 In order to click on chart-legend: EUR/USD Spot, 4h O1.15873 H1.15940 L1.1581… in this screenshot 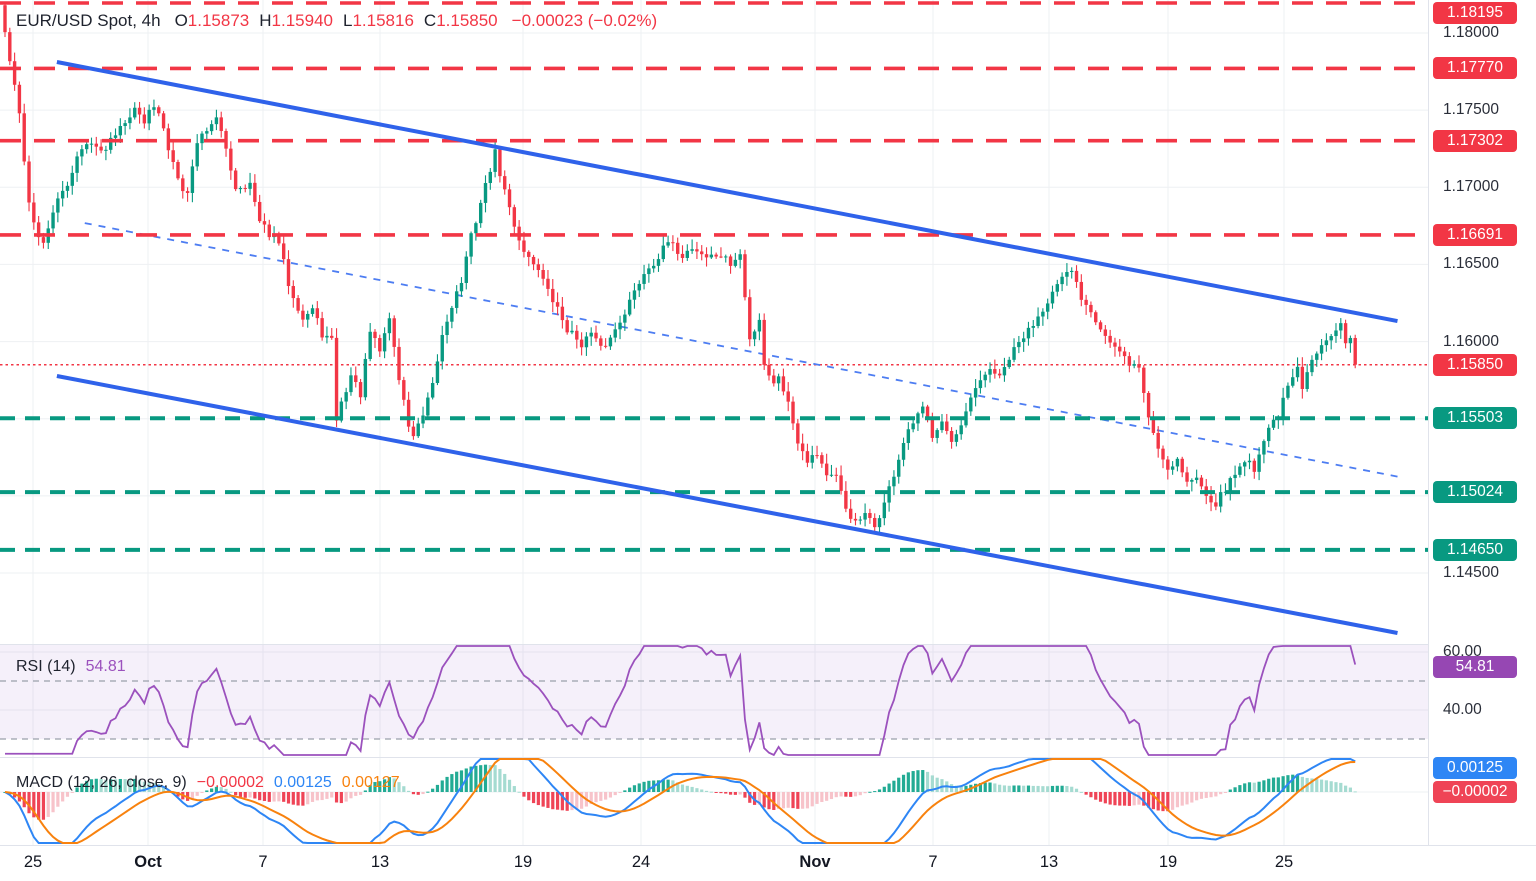, I will do `click(336, 21)`.